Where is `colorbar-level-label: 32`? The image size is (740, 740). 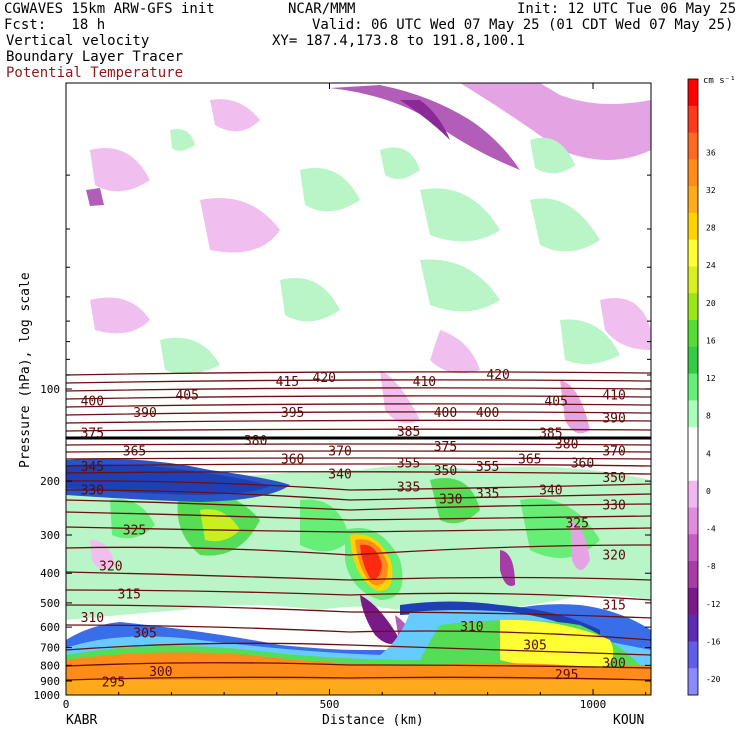
colorbar-level-label: 32 is located at coordinates (711, 190).